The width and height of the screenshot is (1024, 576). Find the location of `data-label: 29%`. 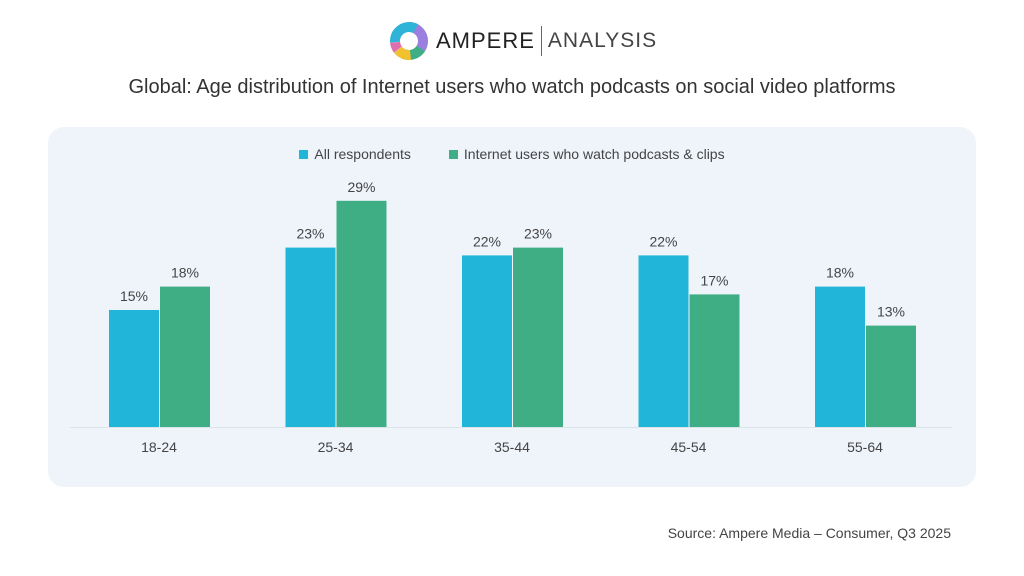

data-label: 29% is located at coordinates (361, 187).